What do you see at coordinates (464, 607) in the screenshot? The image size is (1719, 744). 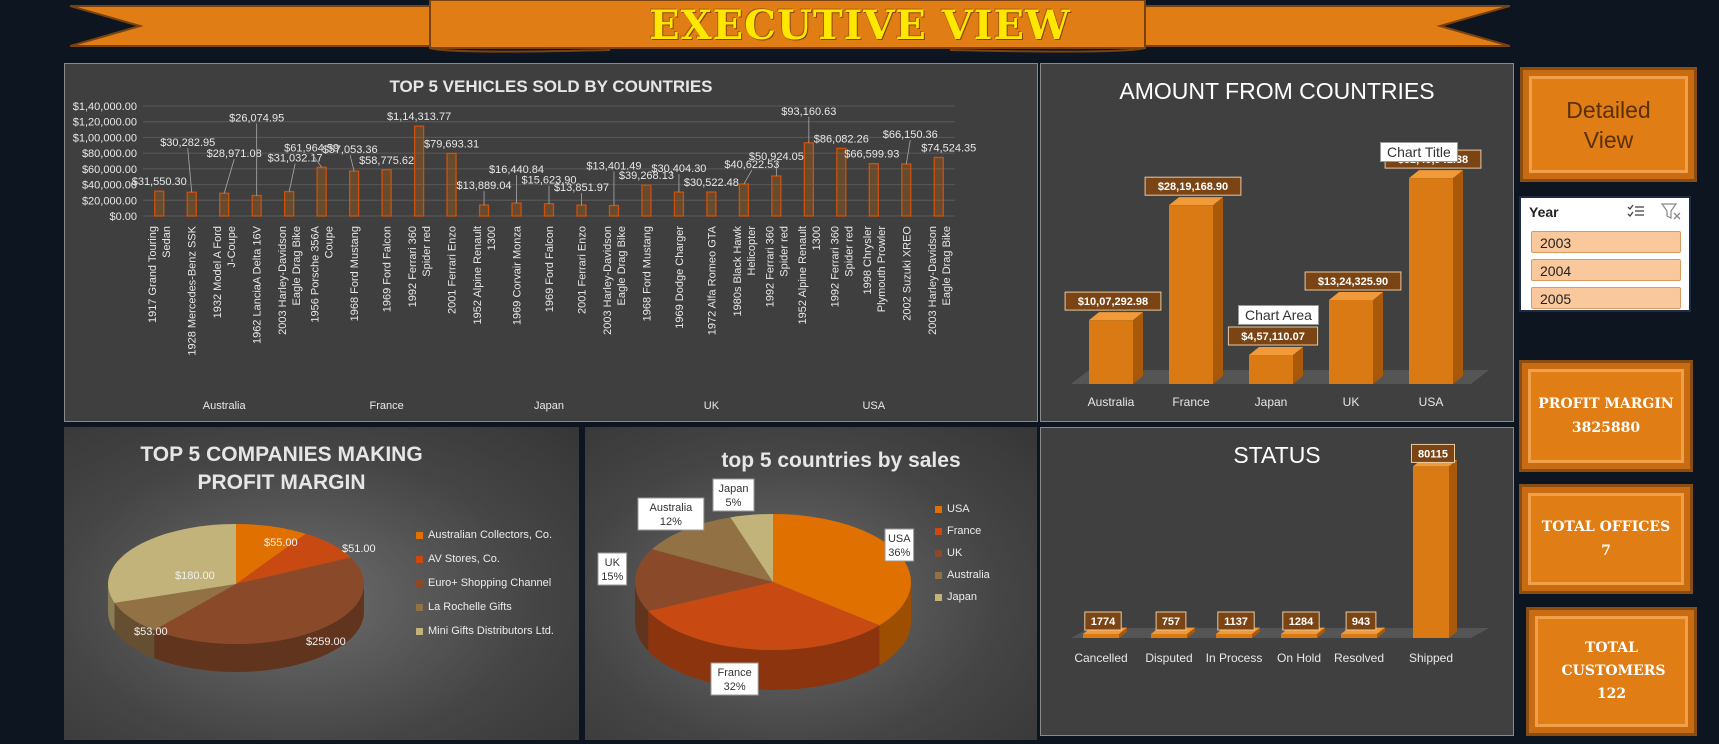 I see `legend-item: La Rochelle Gifts` at bounding box center [464, 607].